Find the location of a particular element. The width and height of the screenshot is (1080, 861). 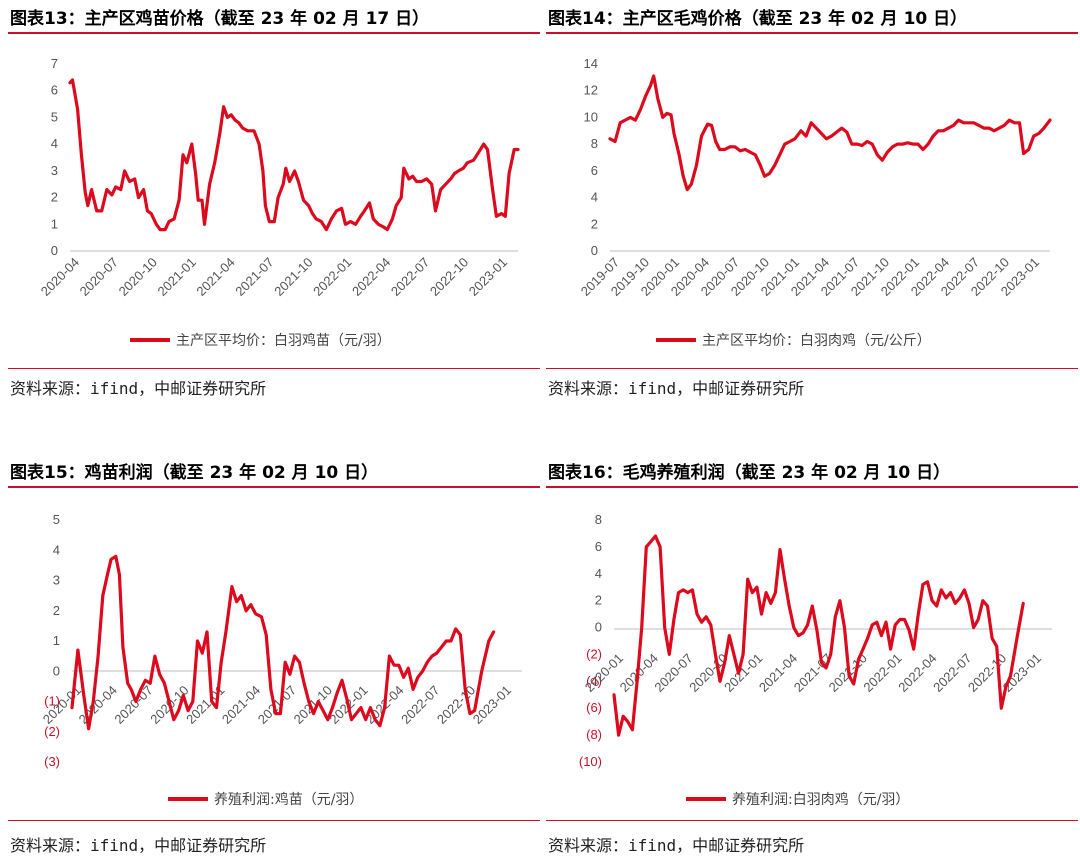

x-tick-label: 2021-10 is located at coordinates (293, 277).